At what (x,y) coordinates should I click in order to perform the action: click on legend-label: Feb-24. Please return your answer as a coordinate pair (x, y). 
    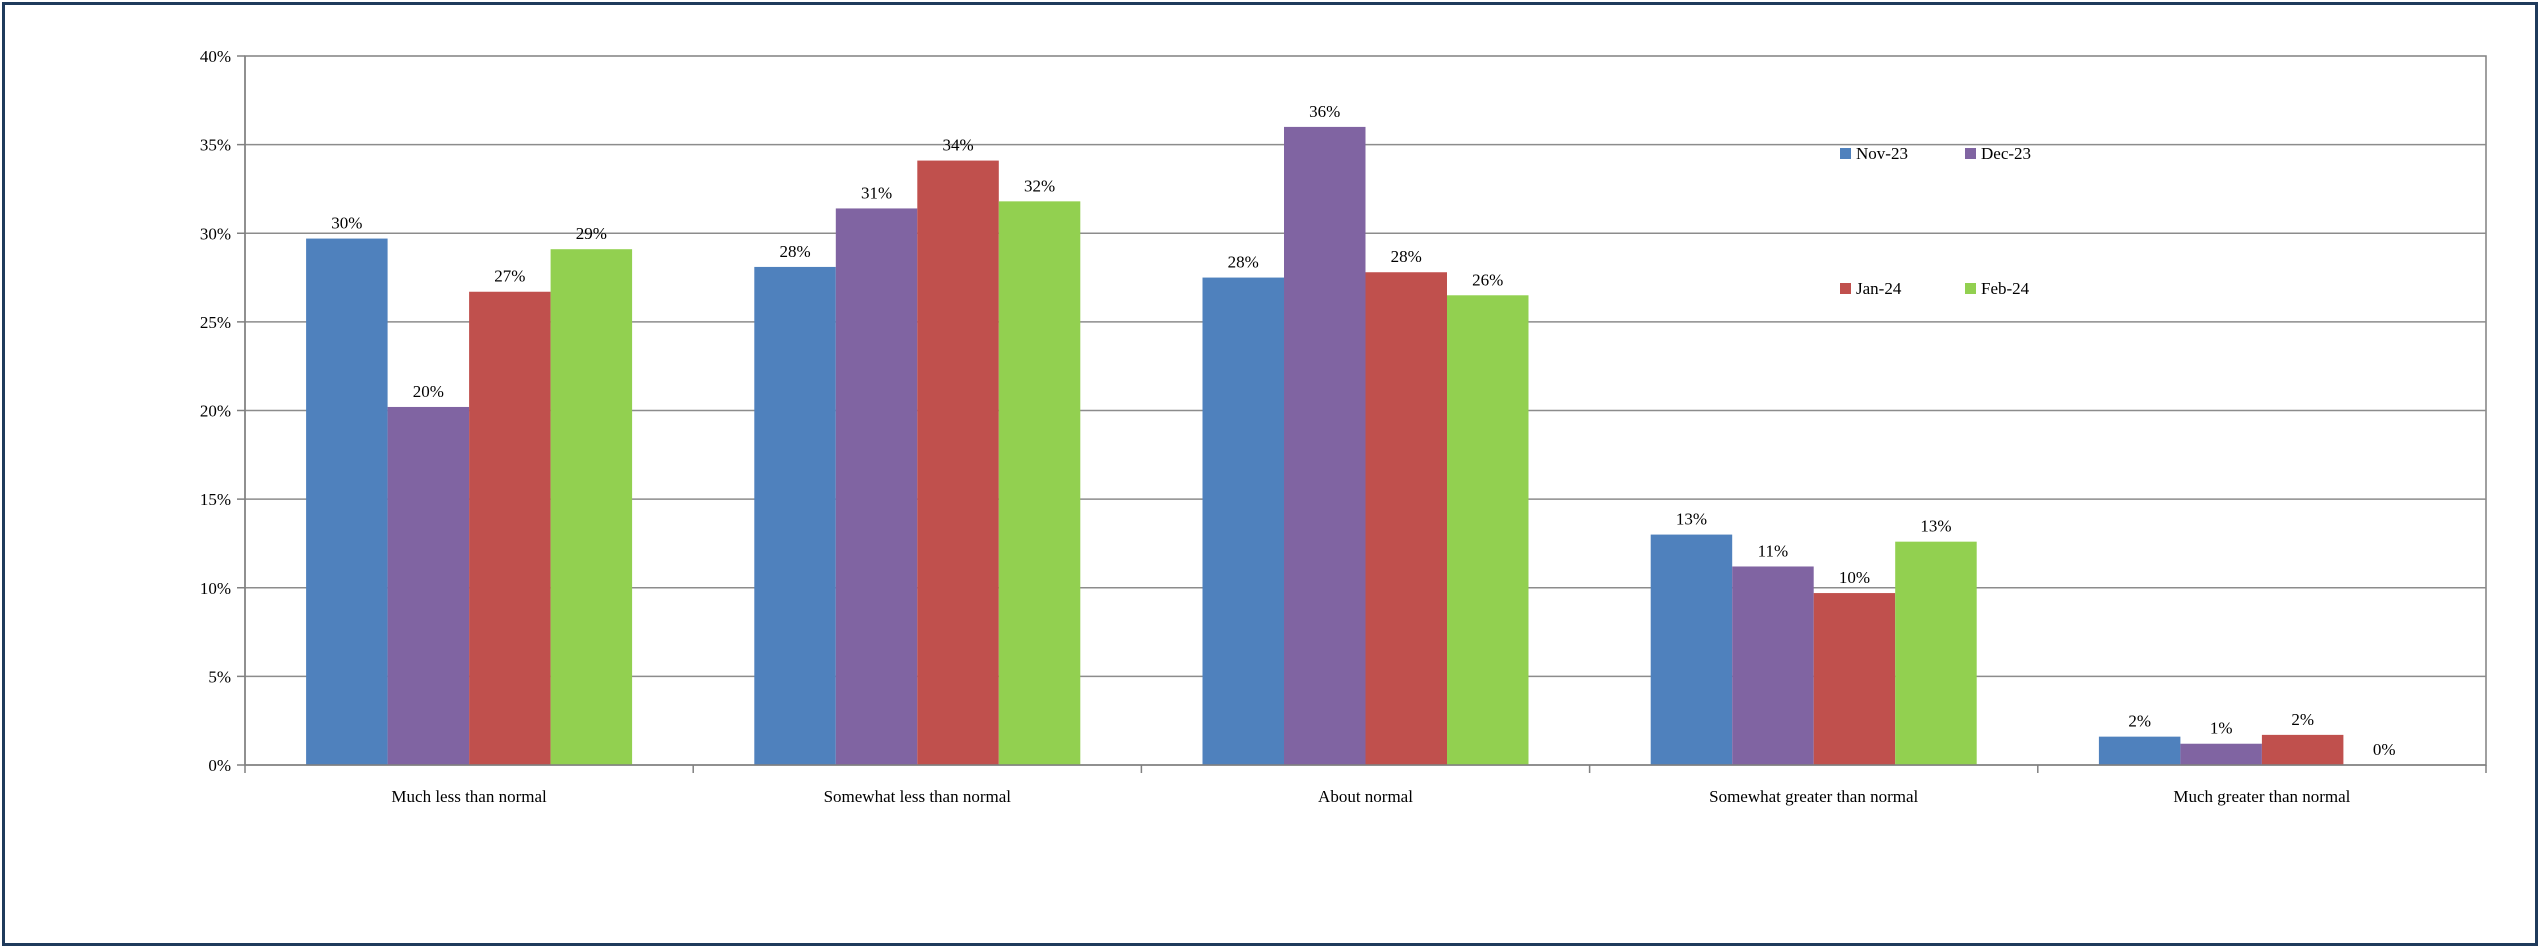
    Looking at the image, I should click on (2005, 288).